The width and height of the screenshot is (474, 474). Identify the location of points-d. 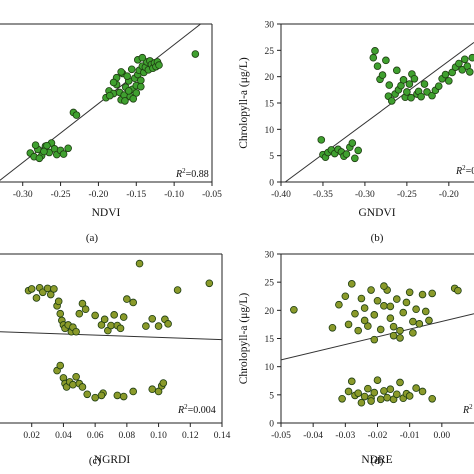
(376, 343).